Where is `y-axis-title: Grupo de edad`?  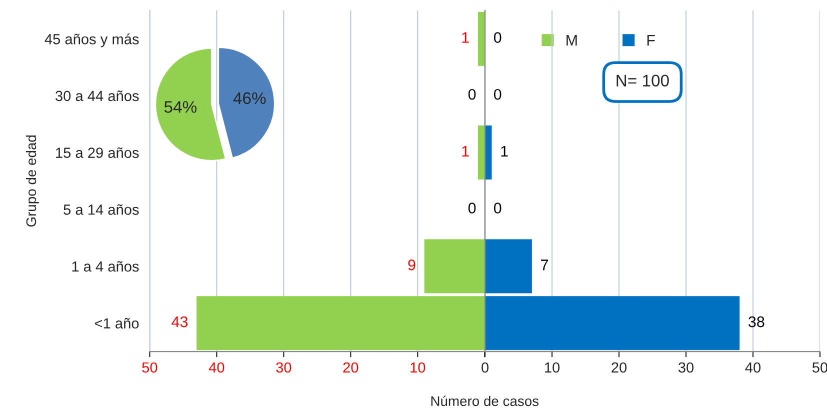
y-axis-title: Grupo de edad is located at coordinates (32, 181).